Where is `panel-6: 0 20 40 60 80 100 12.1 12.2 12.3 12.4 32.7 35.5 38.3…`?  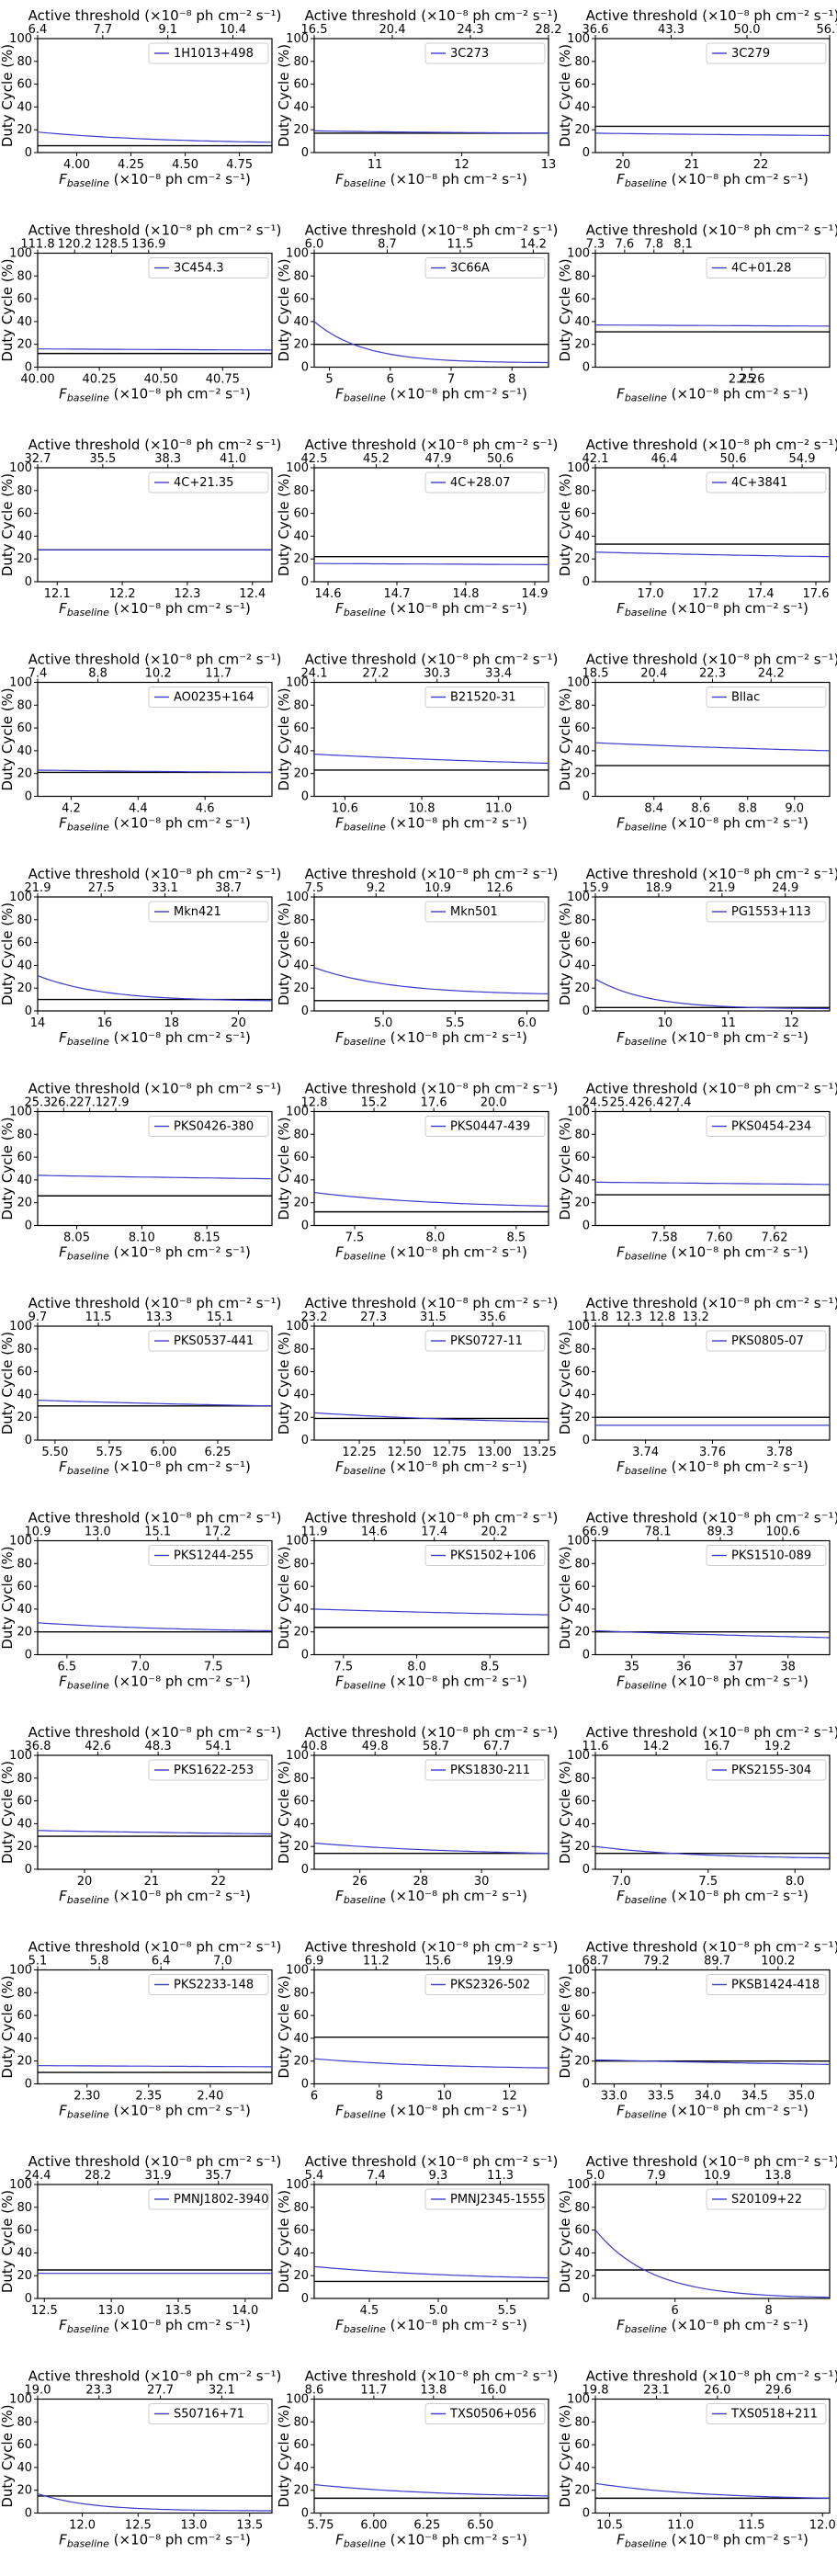 panel-6: 0 20 40 60 80 100 12.1 12.2 12.3 12.4 32.7 35.5 38.3… is located at coordinates (140, 527).